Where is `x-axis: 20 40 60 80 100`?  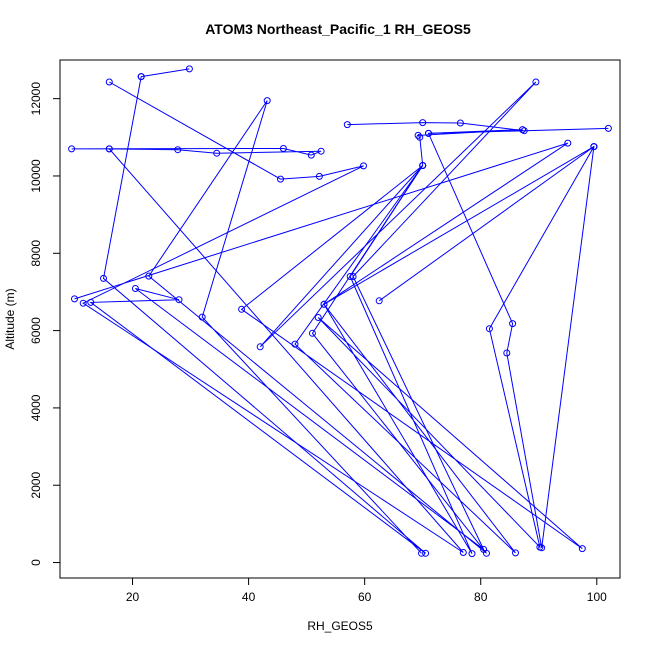
x-axis: 20 40 60 80 100 is located at coordinates (366, 590).